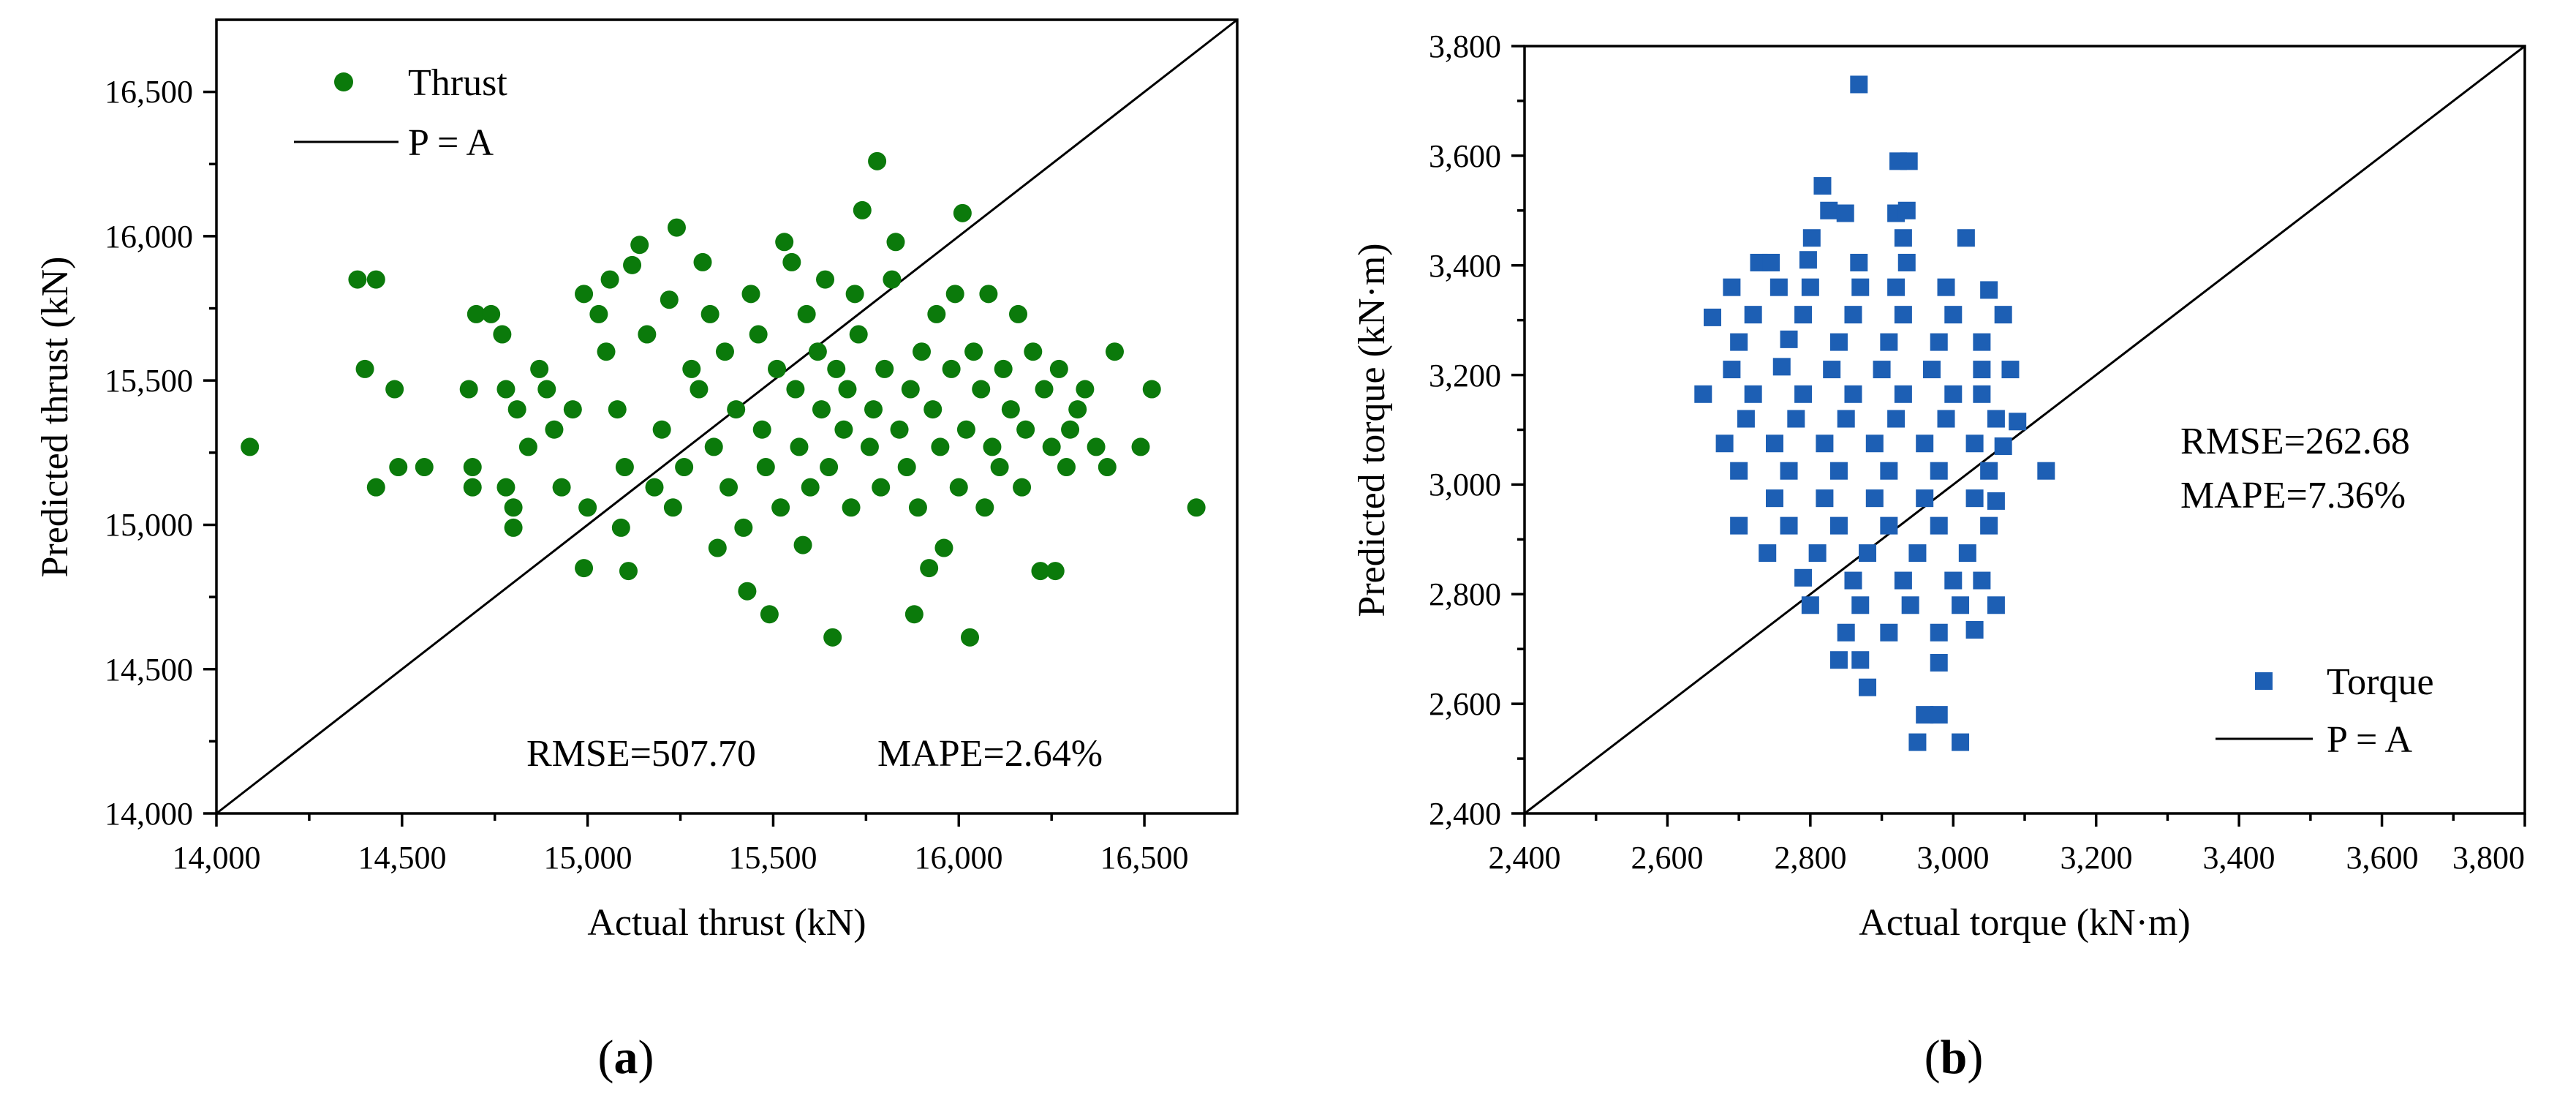  Describe the element at coordinates (457, 83) in the screenshot. I see `legend-label-thrust: Thrust` at that location.